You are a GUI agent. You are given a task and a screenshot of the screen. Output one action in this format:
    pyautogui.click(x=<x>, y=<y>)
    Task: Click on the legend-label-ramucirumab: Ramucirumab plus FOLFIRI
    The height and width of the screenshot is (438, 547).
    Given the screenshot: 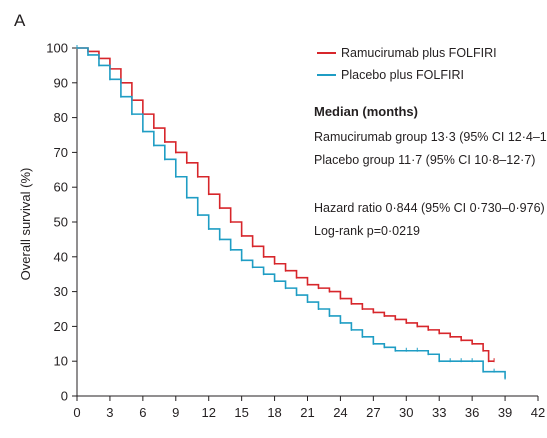 What is the action you would take?
    pyautogui.click(x=419, y=53)
    